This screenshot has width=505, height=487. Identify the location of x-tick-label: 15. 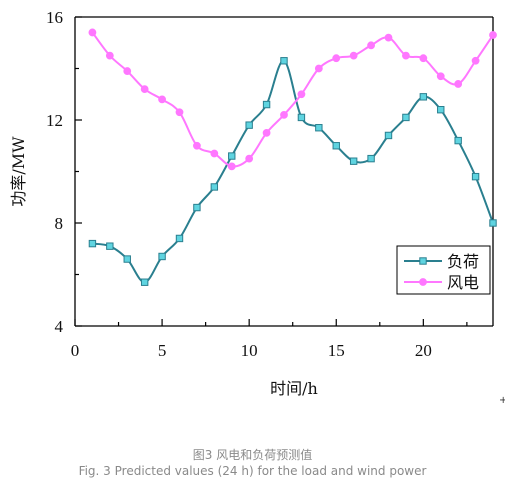
(336, 350).